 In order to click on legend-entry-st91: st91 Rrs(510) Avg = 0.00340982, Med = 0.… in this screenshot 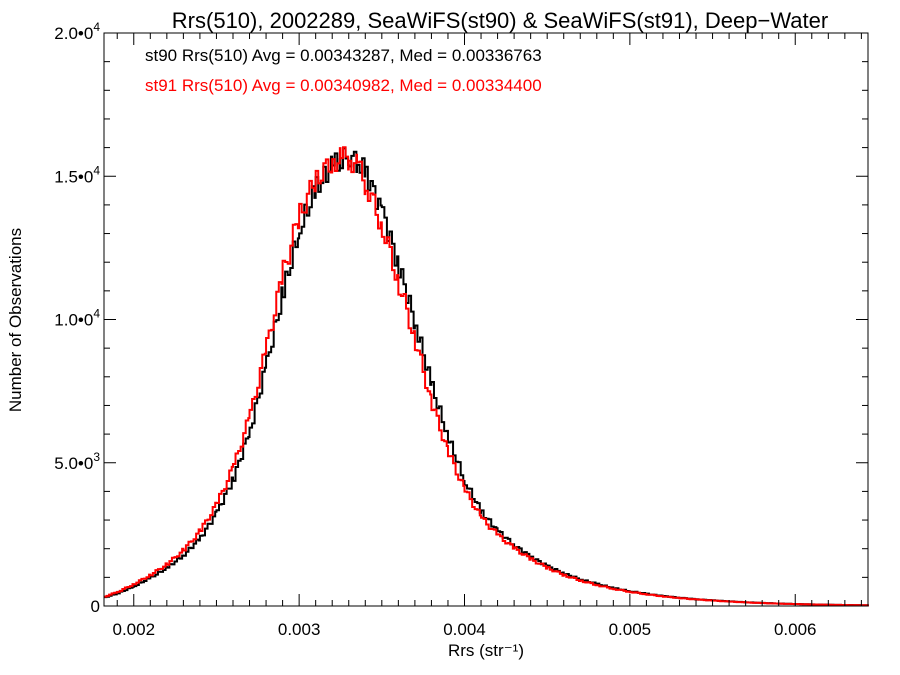, I will do `click(343, 85)`.